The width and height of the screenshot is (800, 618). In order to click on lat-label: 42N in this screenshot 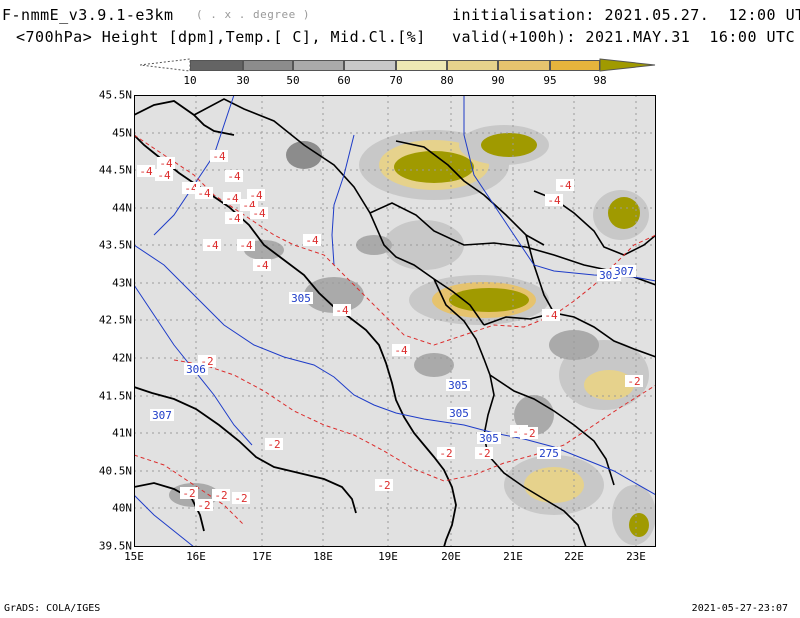, I will do `click(122, 358)`.